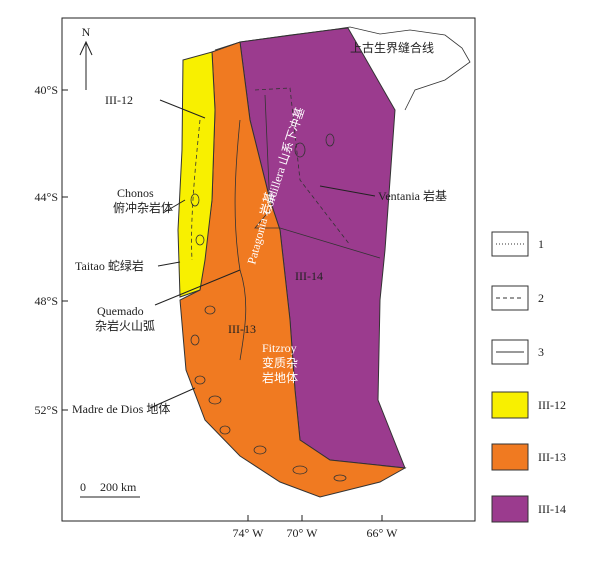 The image size is (591, 570). What do you see at coordinates (541, 352) in the screenshot?
I see `legend-label: 3` at bounding box center [541, 352].